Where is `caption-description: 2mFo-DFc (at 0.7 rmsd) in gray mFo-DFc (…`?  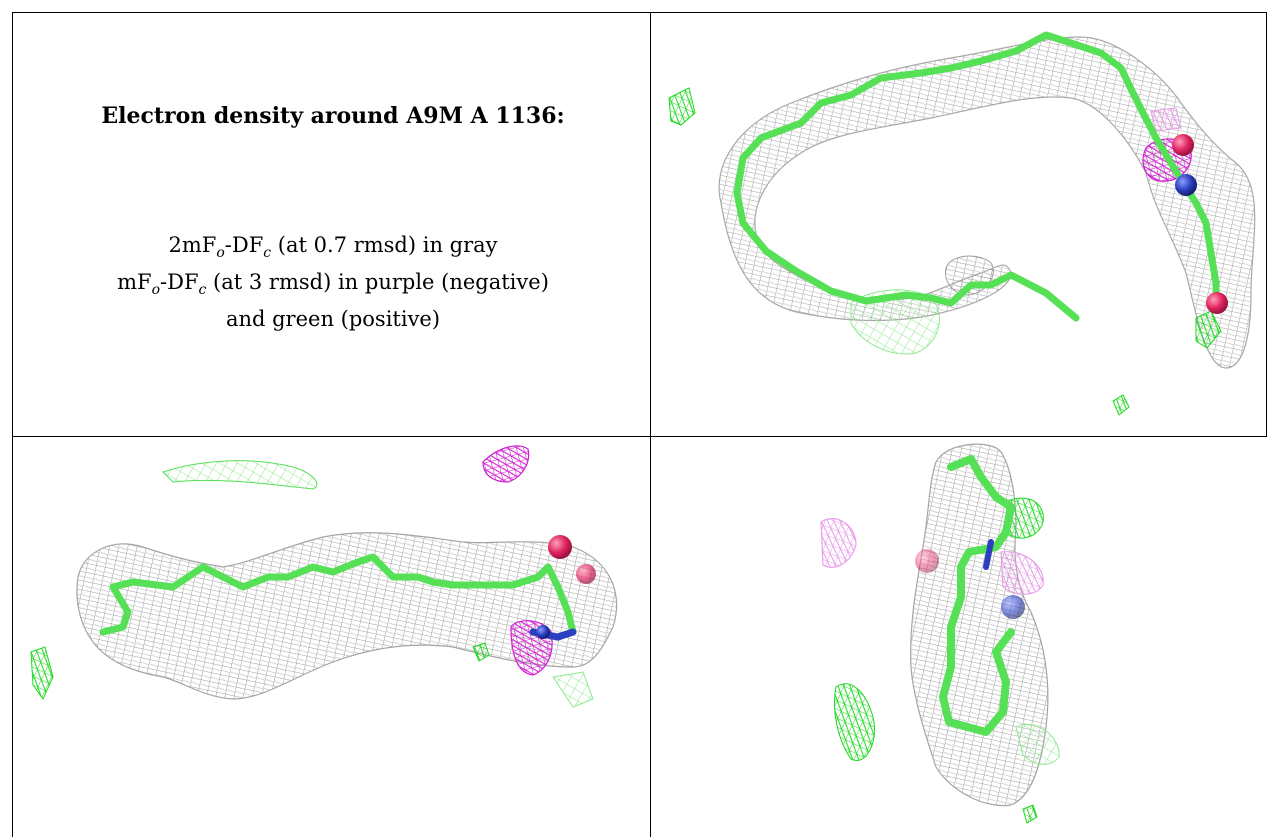 caption-description: 2mFo-DFc (at 0.7 rmsd) in gray mFo-DFc (… is located at coordinates (331, 282).